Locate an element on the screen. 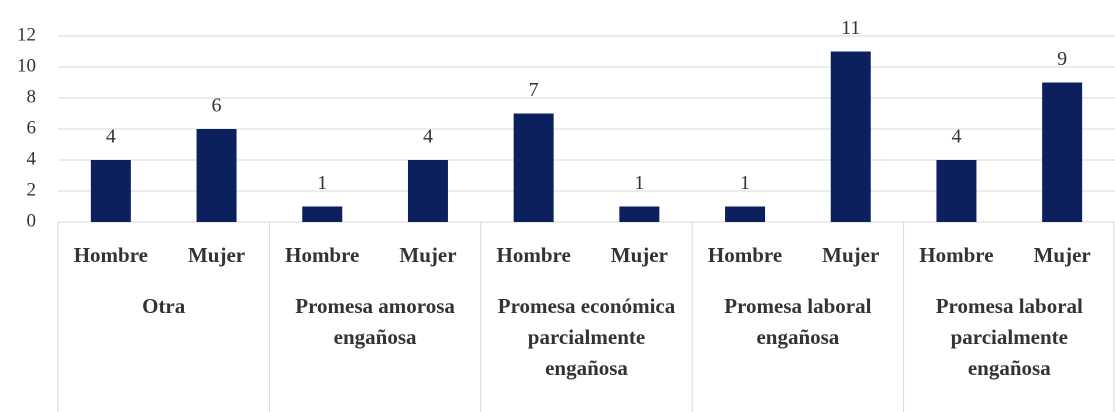 The image size is (1115, 412). group-label: Promesa económica parcialmente engañosa is located at coordinates (586, 337).